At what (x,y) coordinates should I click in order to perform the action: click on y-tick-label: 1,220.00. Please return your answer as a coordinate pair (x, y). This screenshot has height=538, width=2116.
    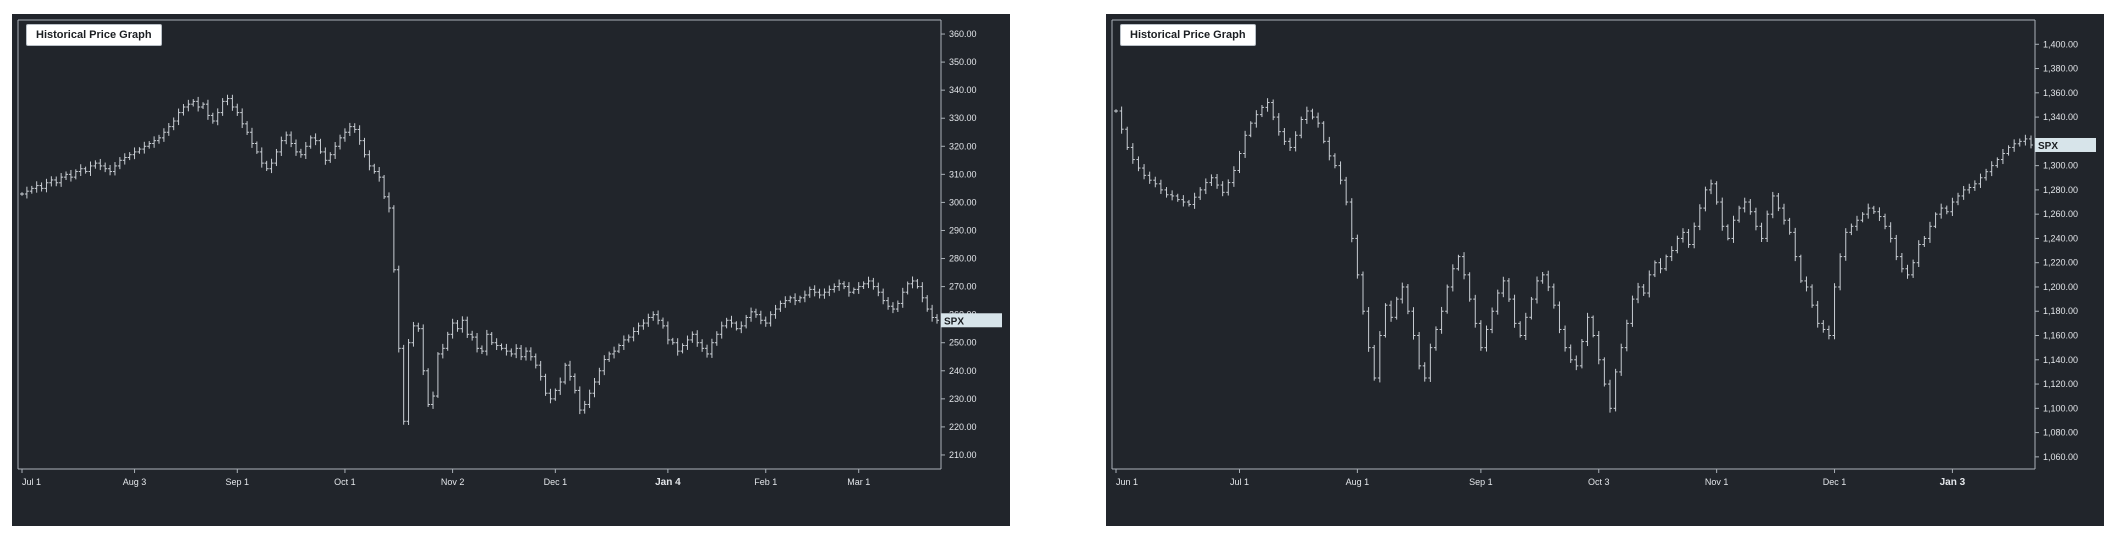
    Looking at the image, I should click on (2060, 263).